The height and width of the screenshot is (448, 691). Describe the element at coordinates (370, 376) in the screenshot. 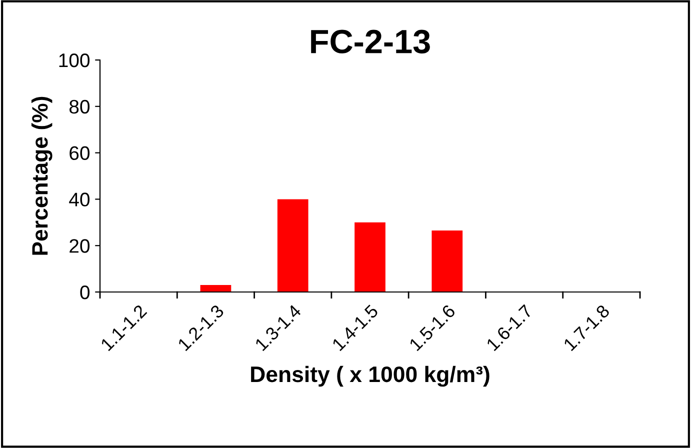

I see `x-axis-title: Density ( x 1000 kg/m³)` at that location.